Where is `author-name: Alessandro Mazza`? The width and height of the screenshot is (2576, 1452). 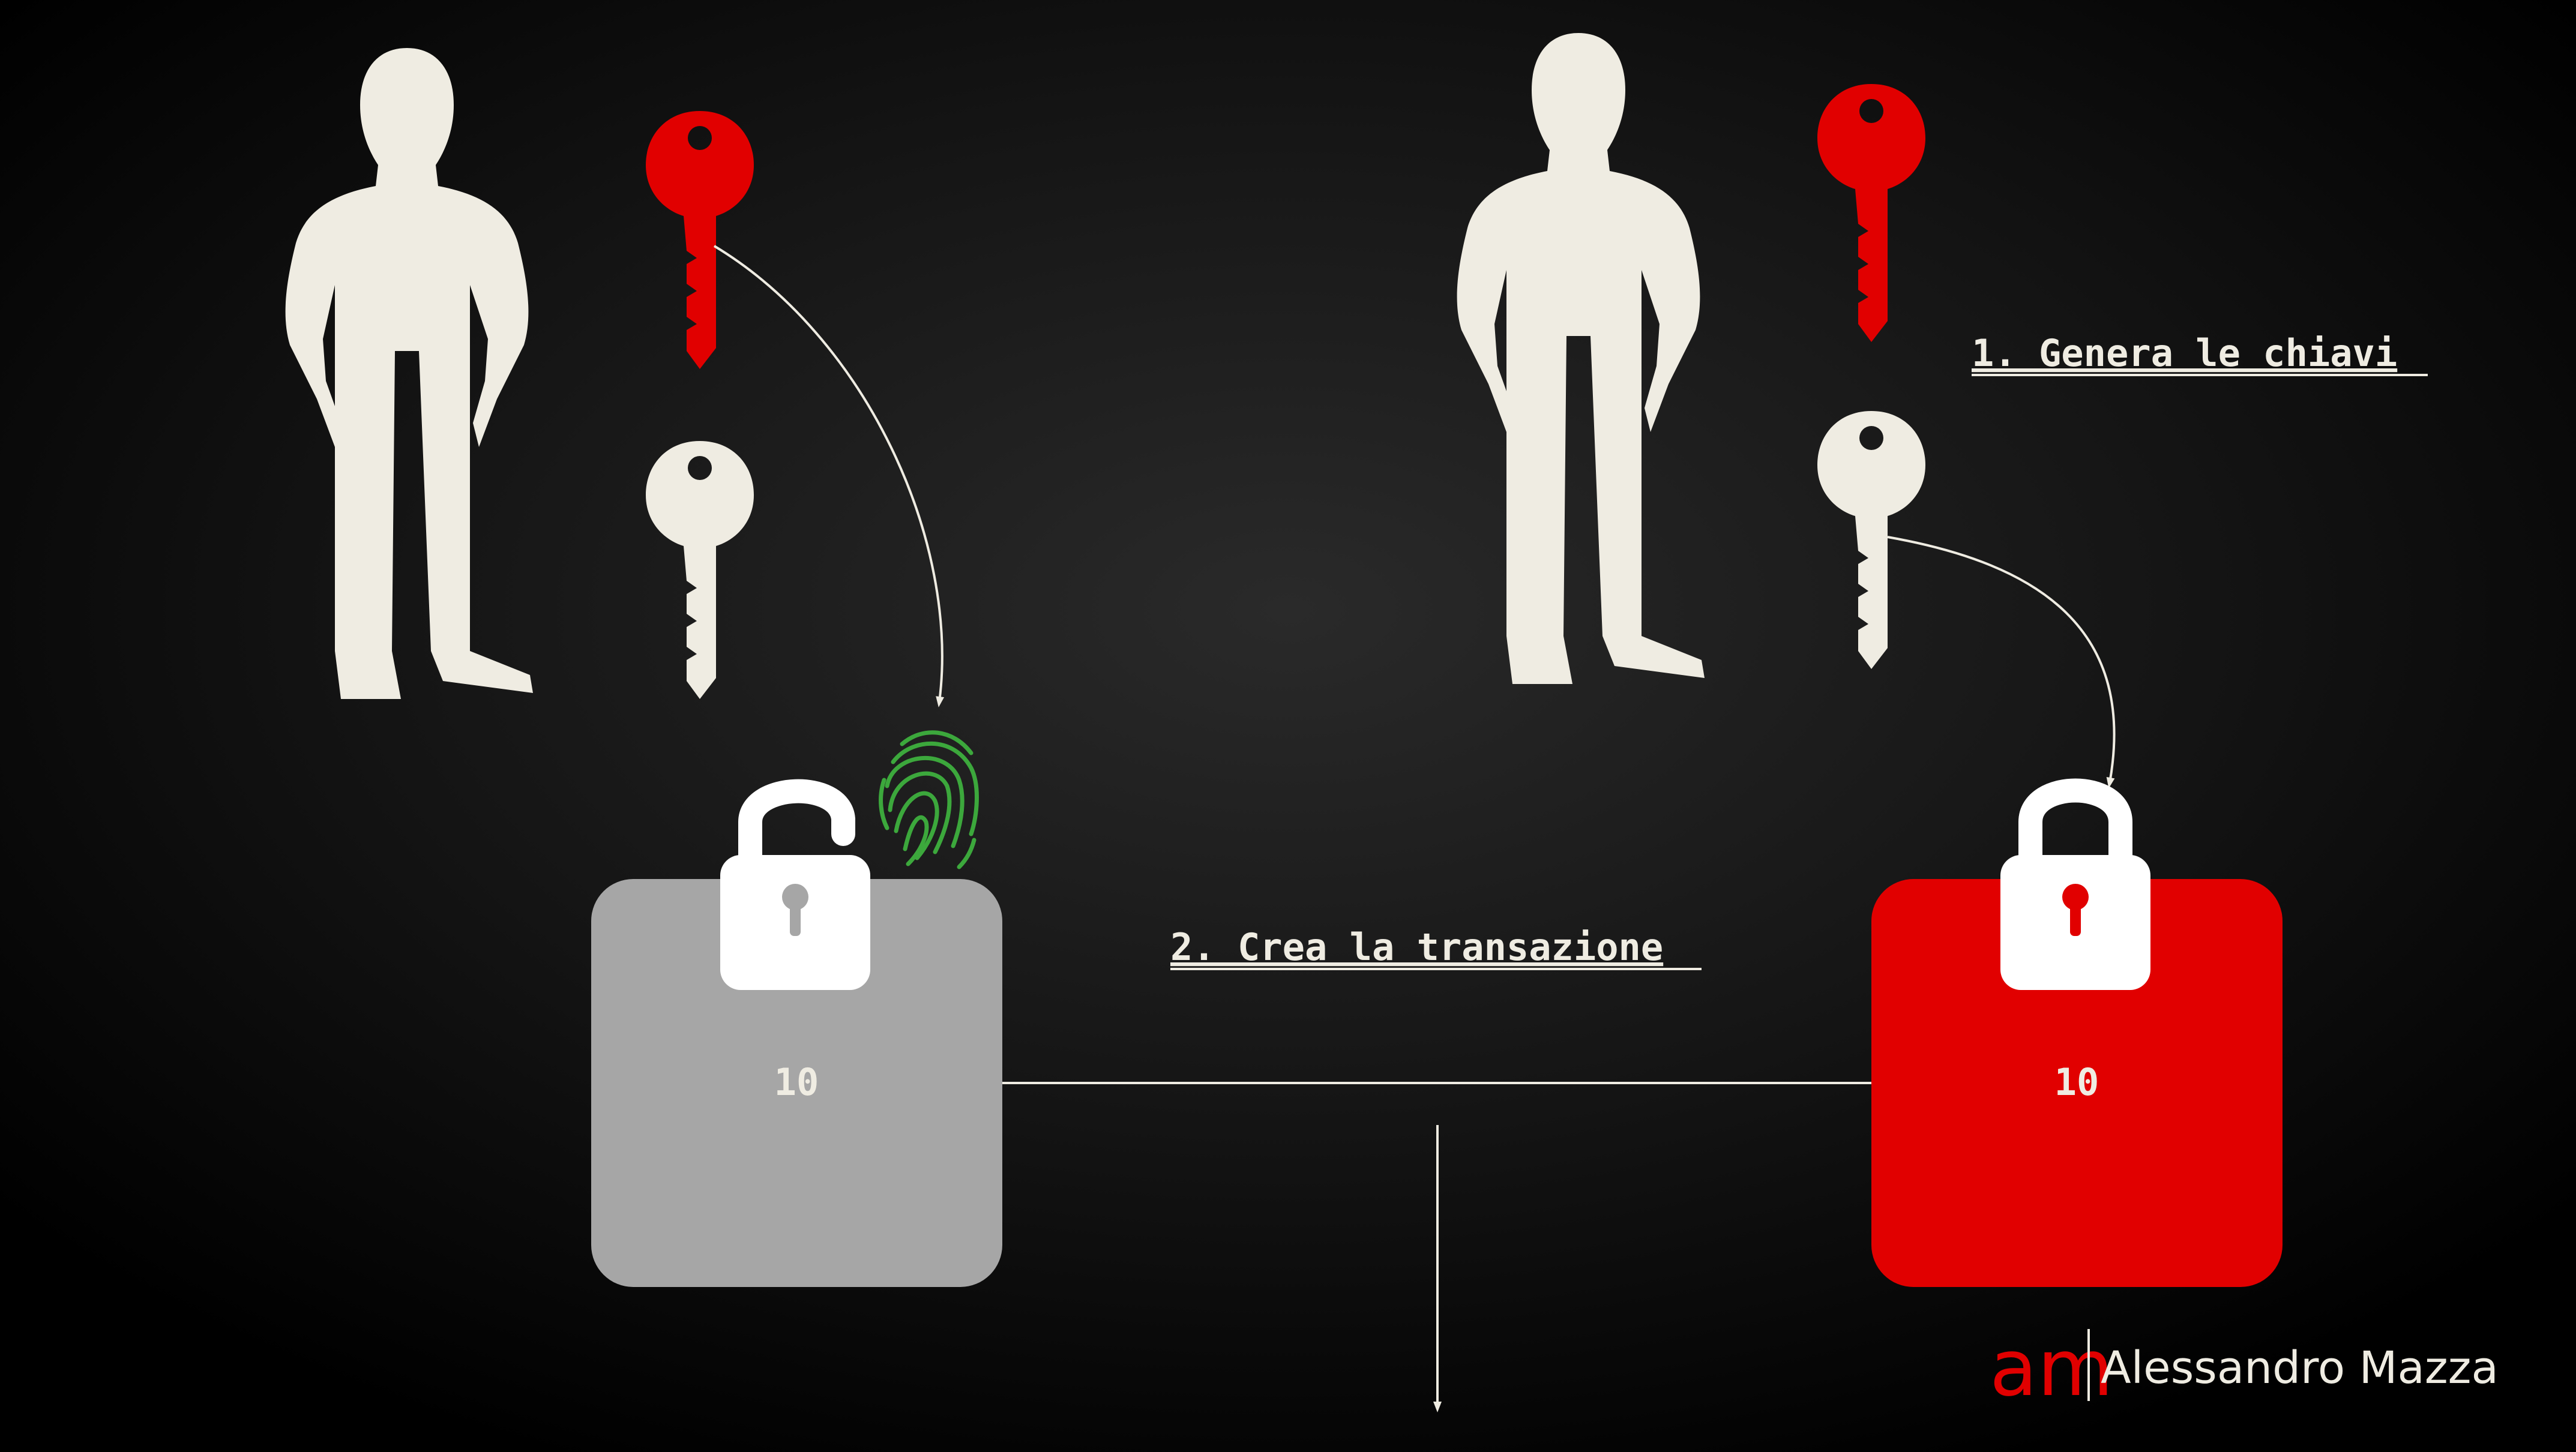
author-name: Alessandro Mazza is located at coordinates (2300, 1368).